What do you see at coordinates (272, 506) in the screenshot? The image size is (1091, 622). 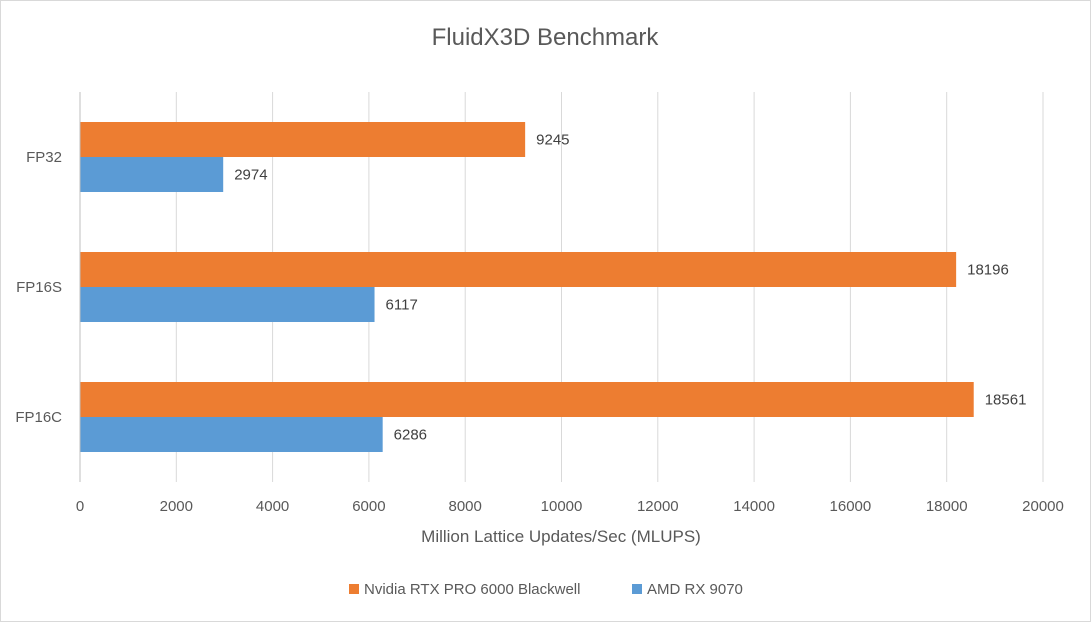 I see `x-tick-label: 4000` at bounding box center [272, 506].